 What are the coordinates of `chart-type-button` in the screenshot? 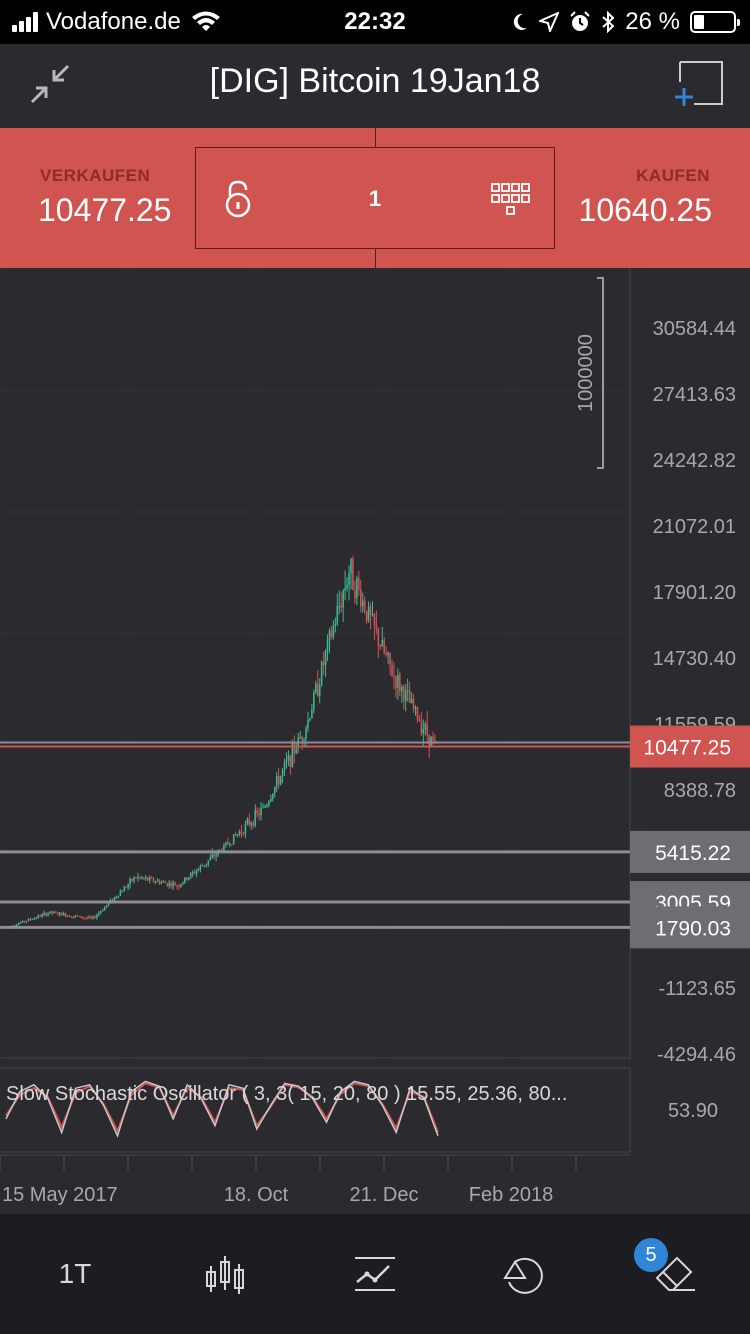 It's located at (225, 1274).